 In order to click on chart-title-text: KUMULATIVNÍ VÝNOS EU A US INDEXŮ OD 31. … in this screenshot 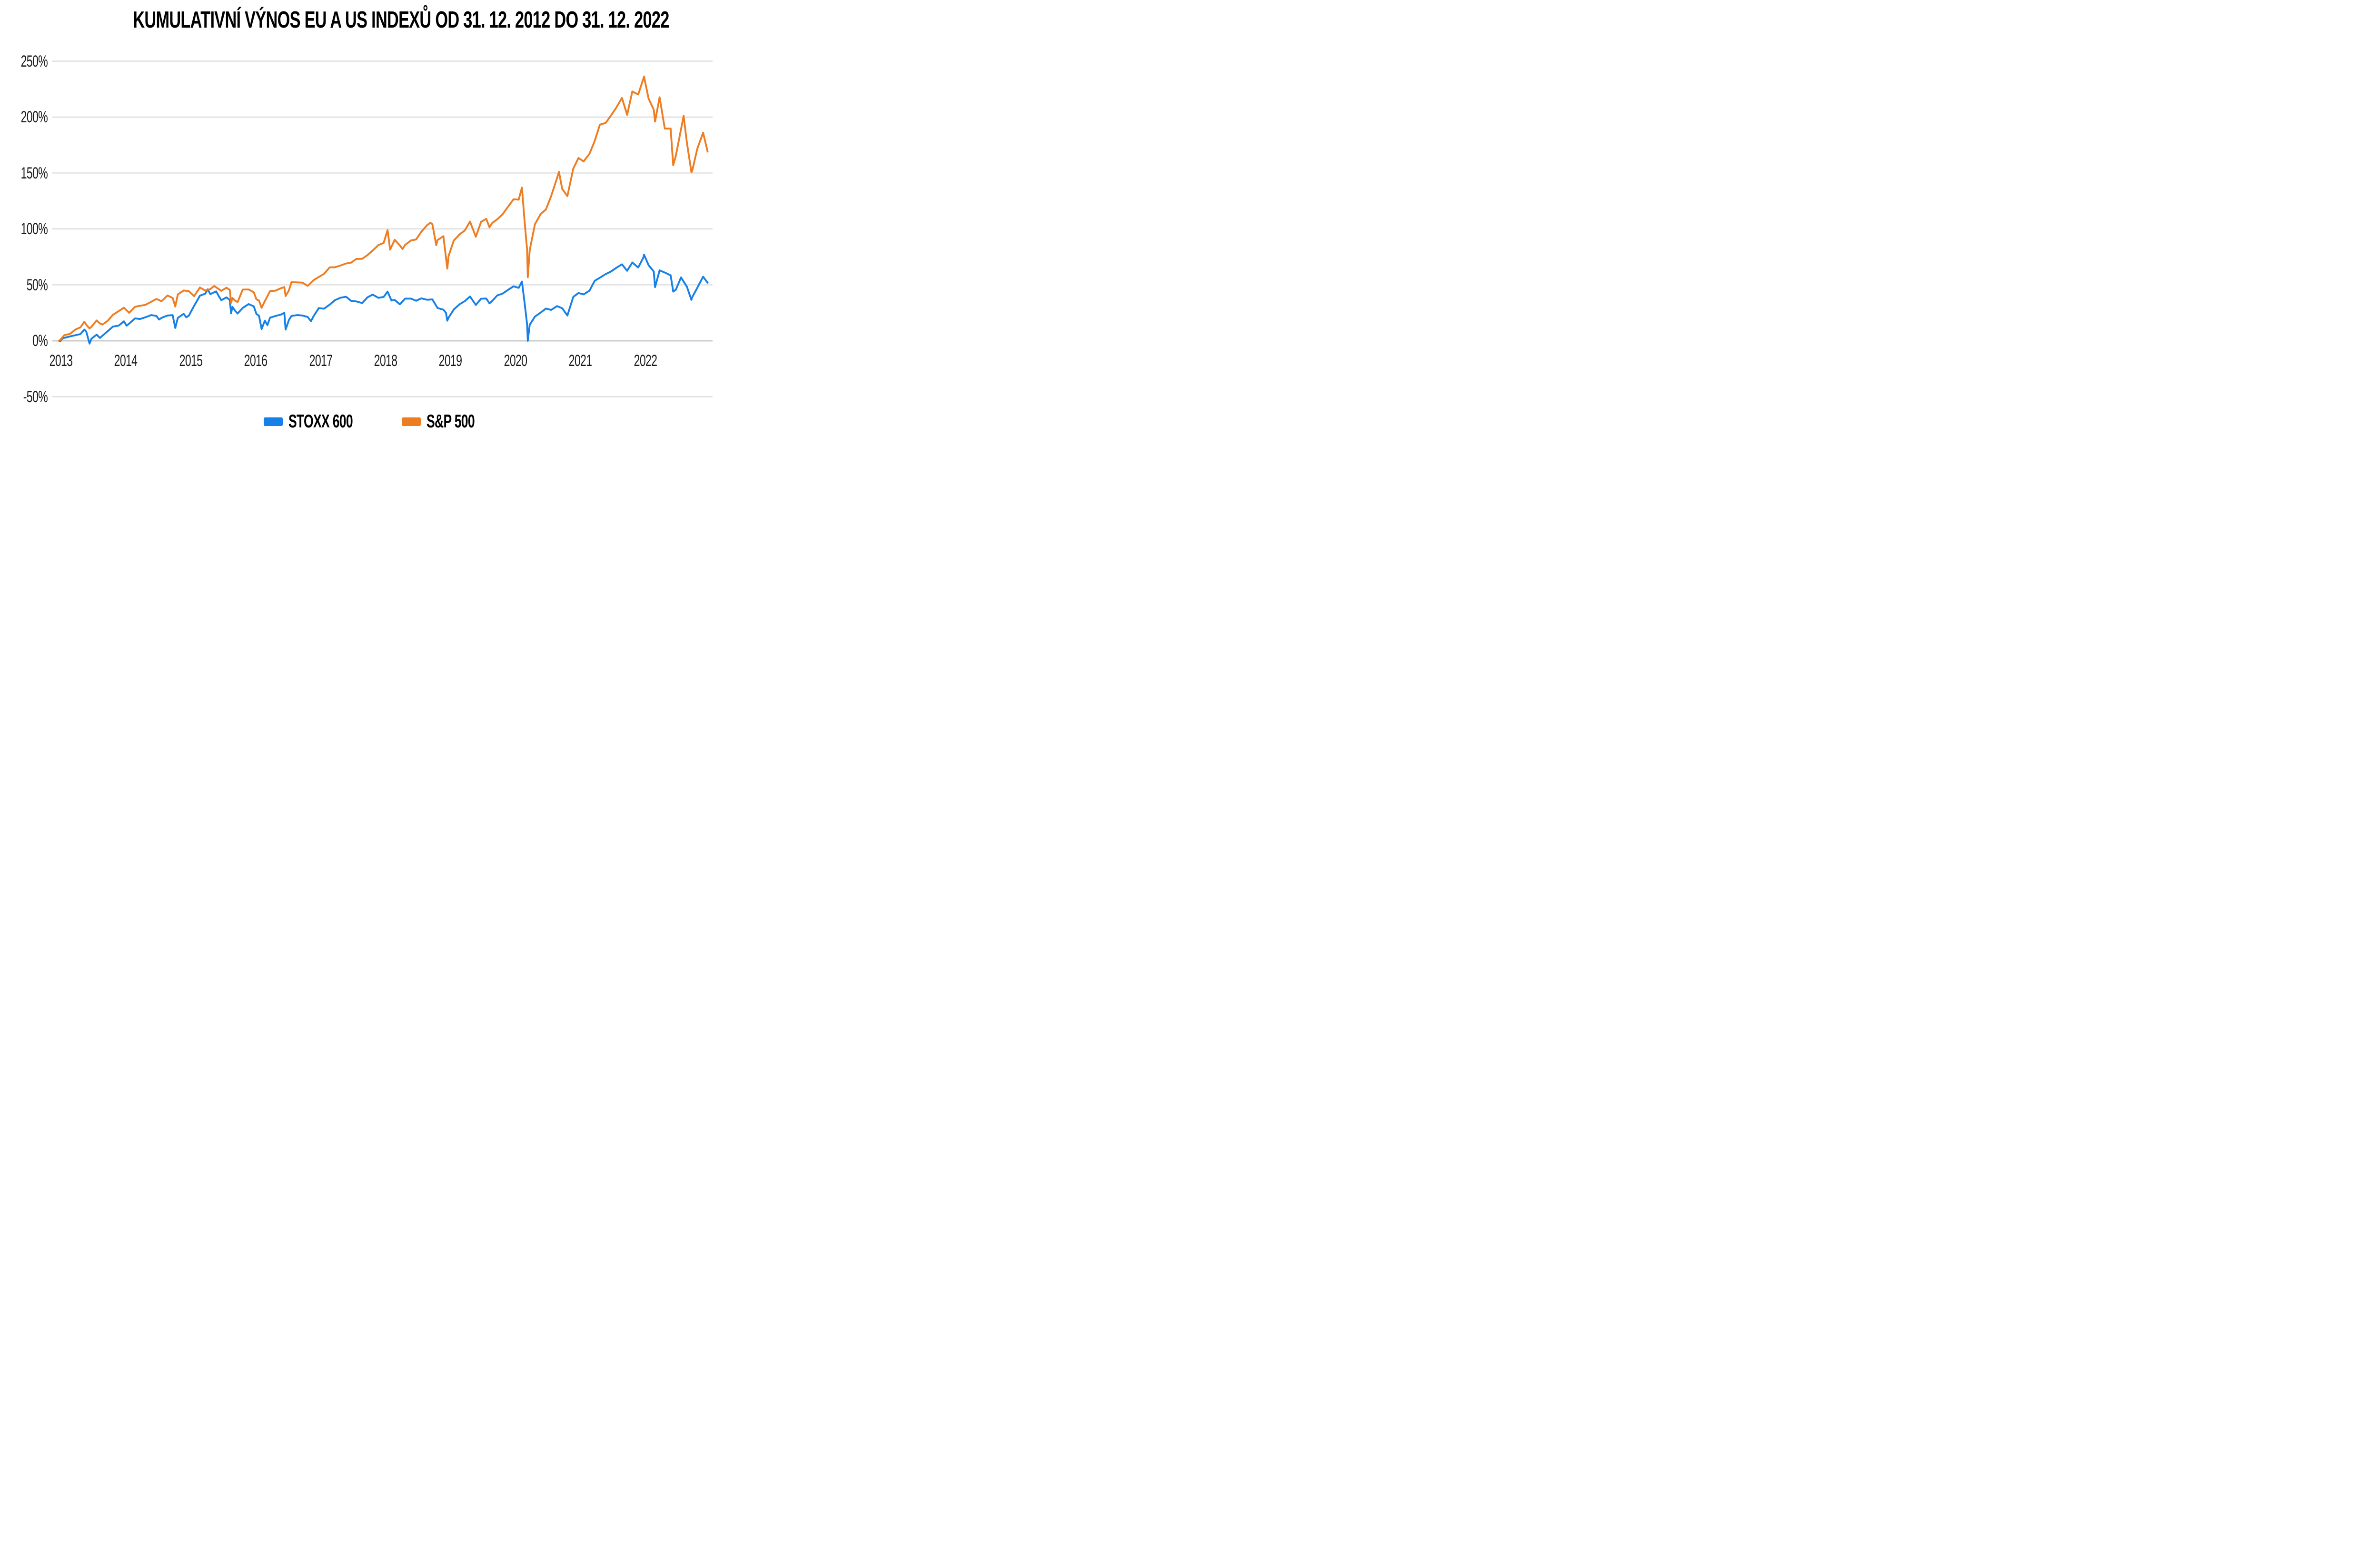, I will do `click(401, 20)`.